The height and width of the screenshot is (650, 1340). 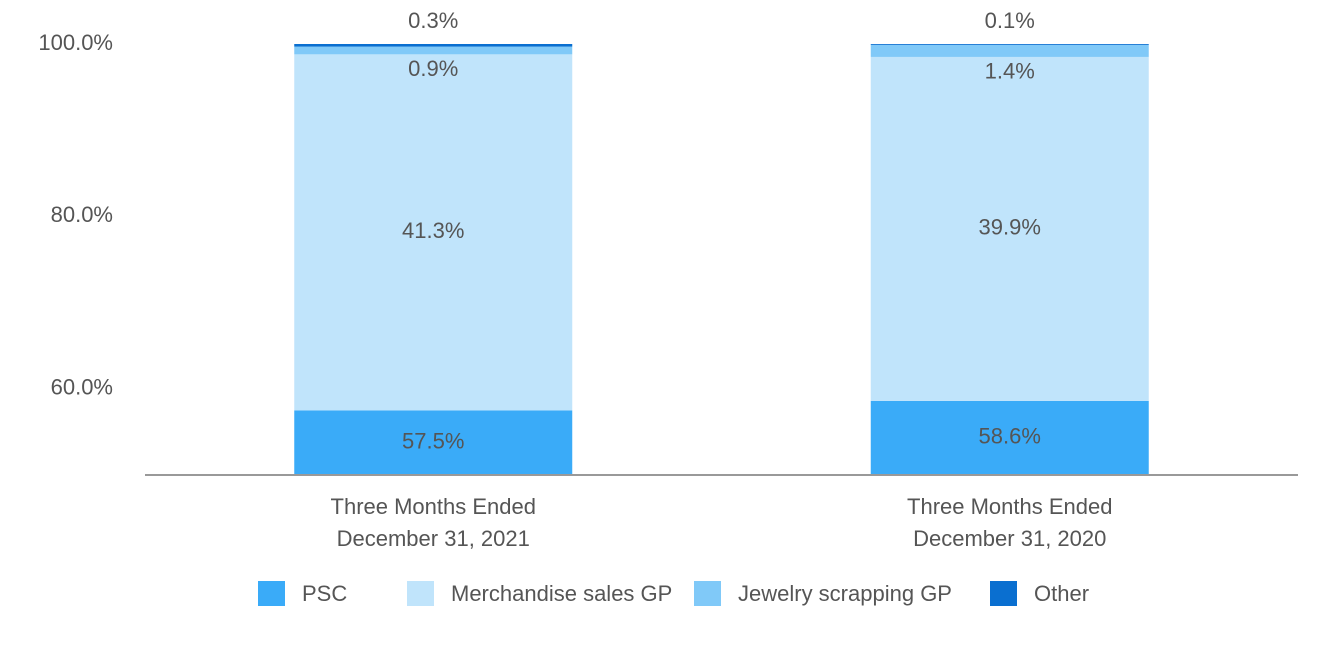 I want to click on legend-label: Merchandise sales GP, so click(x=561, y=593).